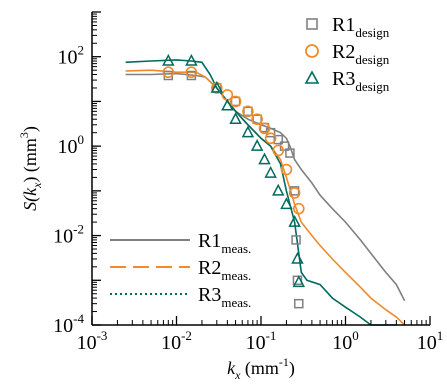 This screenshot has width=447, height=385. I want to click on y-axis-label: S(kx) (mm3), so click(30, 168).